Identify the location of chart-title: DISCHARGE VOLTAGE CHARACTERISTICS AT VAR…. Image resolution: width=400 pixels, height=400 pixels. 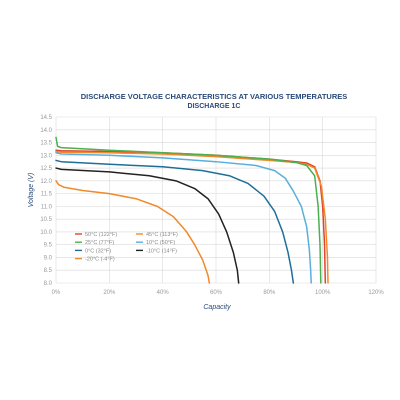
(214, 96).